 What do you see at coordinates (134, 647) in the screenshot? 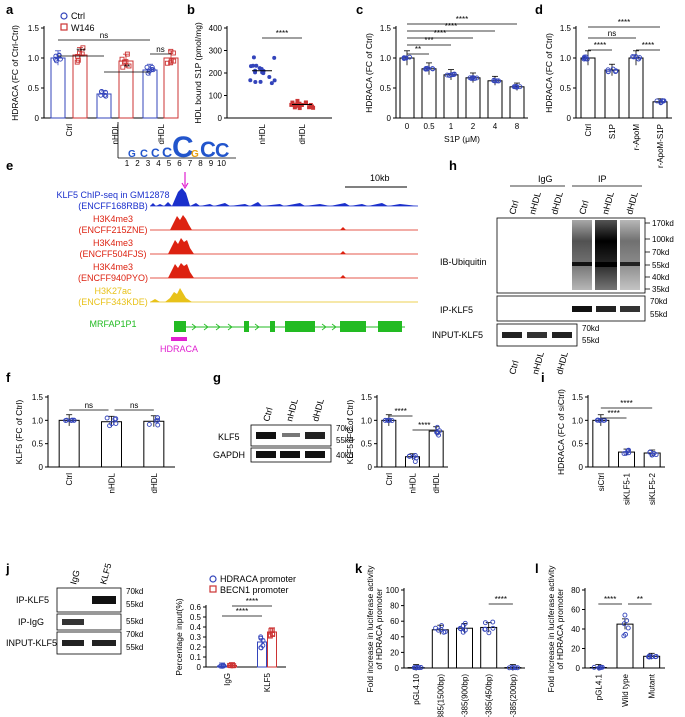
I see `blot-j-marker: 55kd` at bounding box center [134, 647].